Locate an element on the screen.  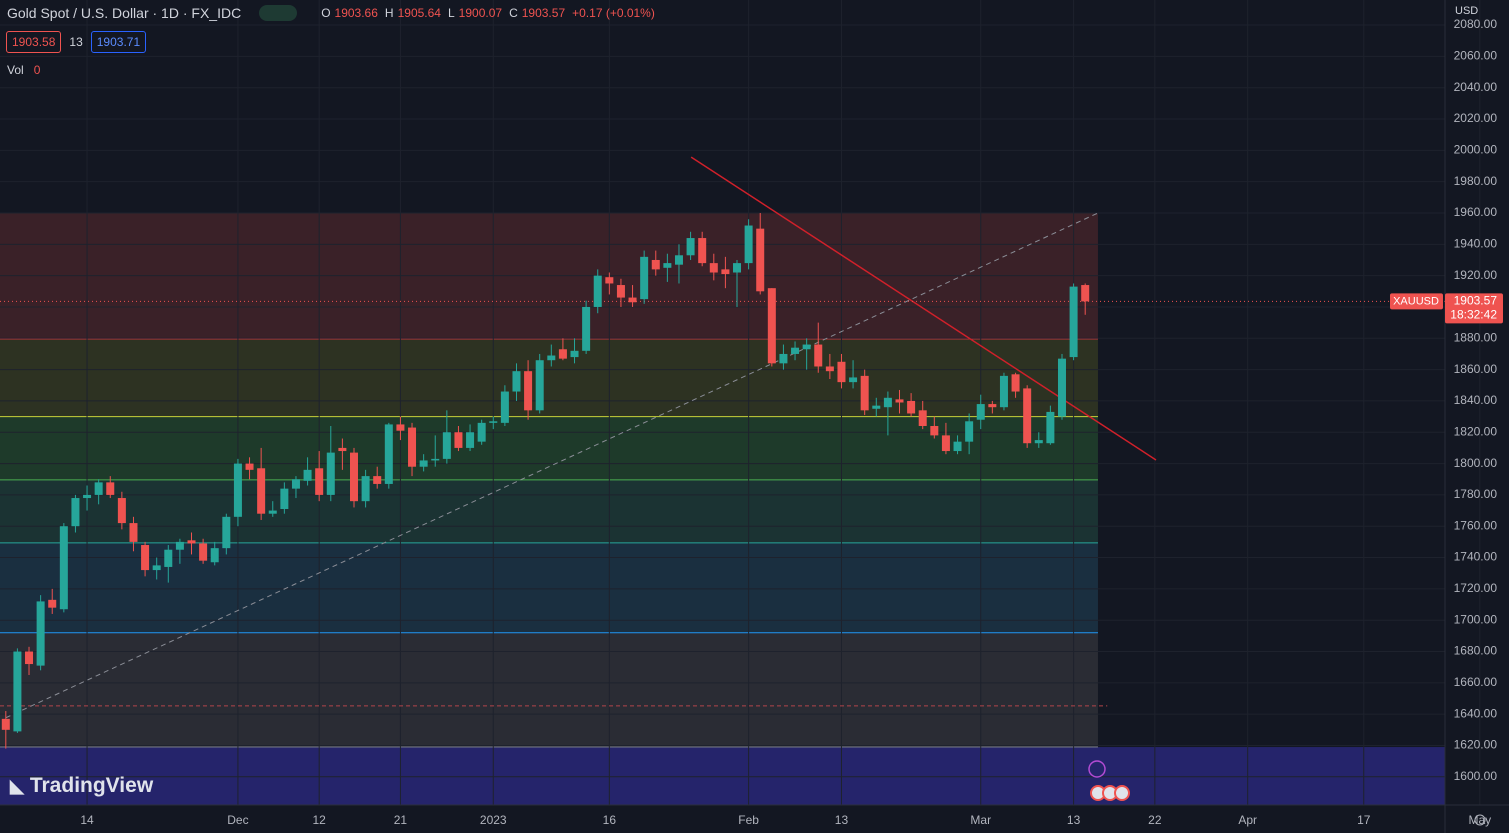
y-tick-label: 2020.00 is located at coordinates (1476, 118).